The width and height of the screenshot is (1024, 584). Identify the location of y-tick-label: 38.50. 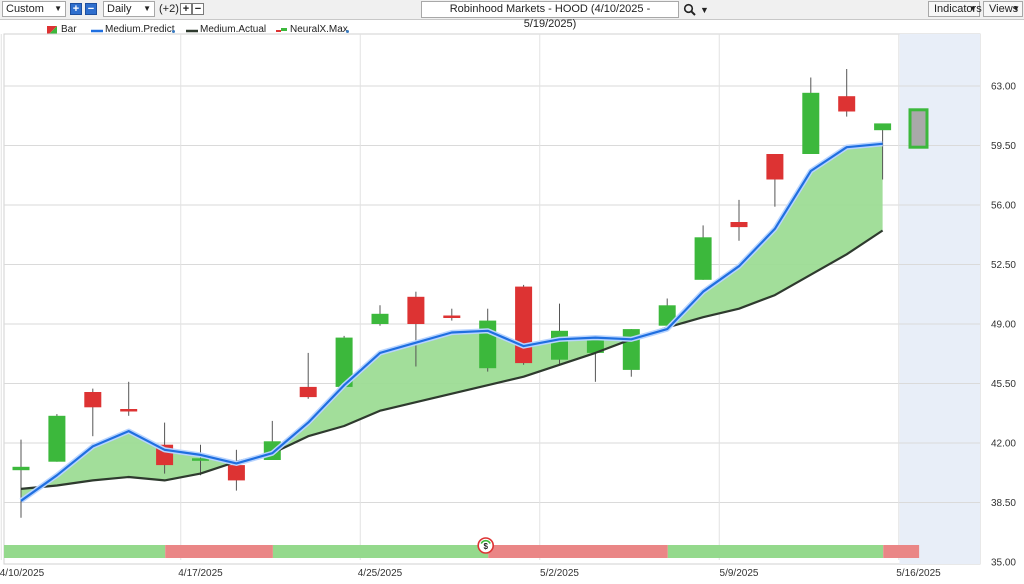
(1003, 503).